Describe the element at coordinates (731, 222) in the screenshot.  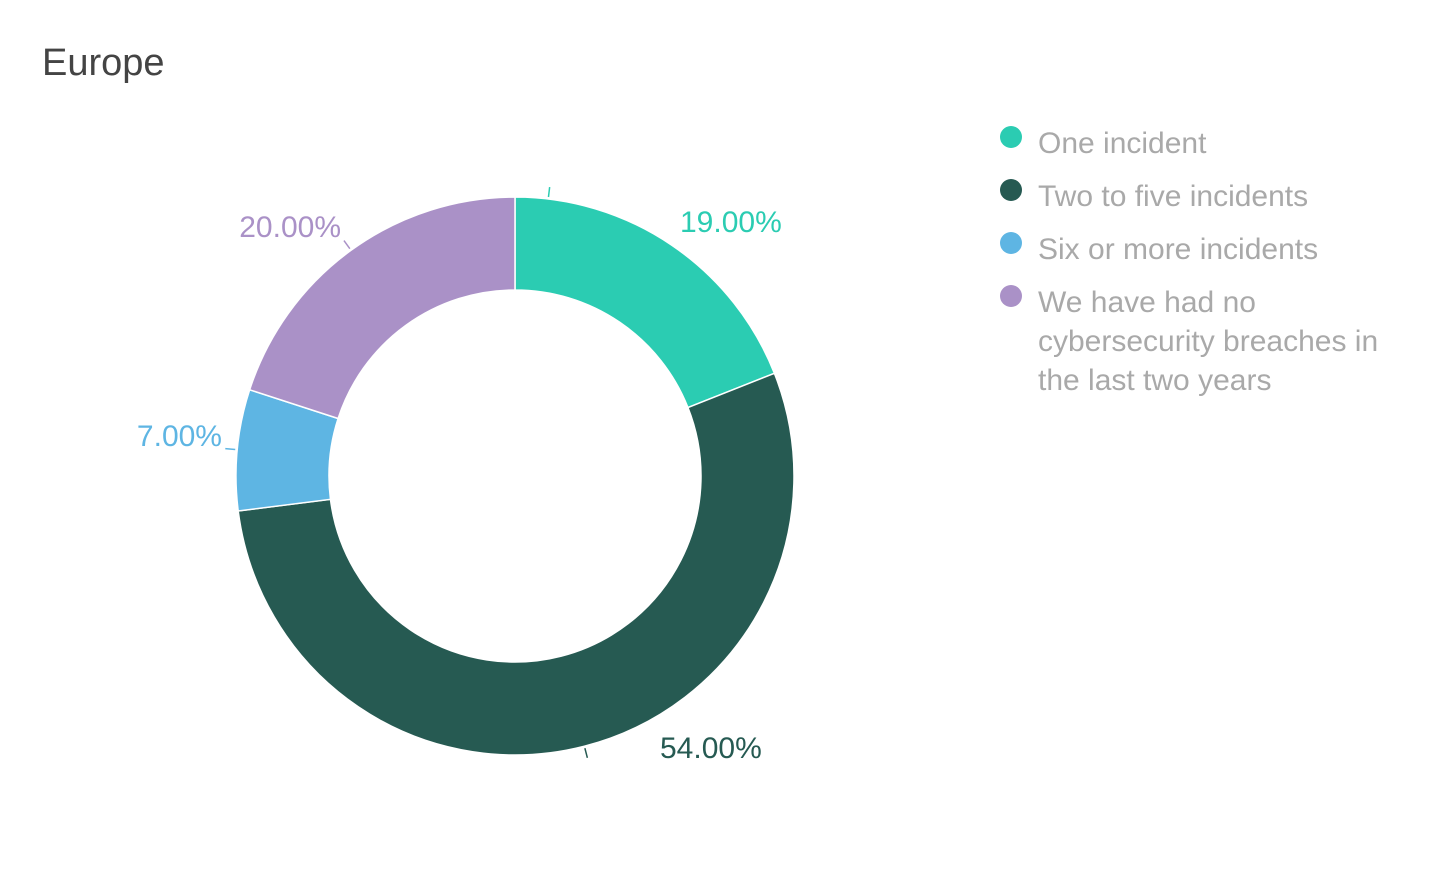
I see `slice-value-label: 19.00%` at that location.